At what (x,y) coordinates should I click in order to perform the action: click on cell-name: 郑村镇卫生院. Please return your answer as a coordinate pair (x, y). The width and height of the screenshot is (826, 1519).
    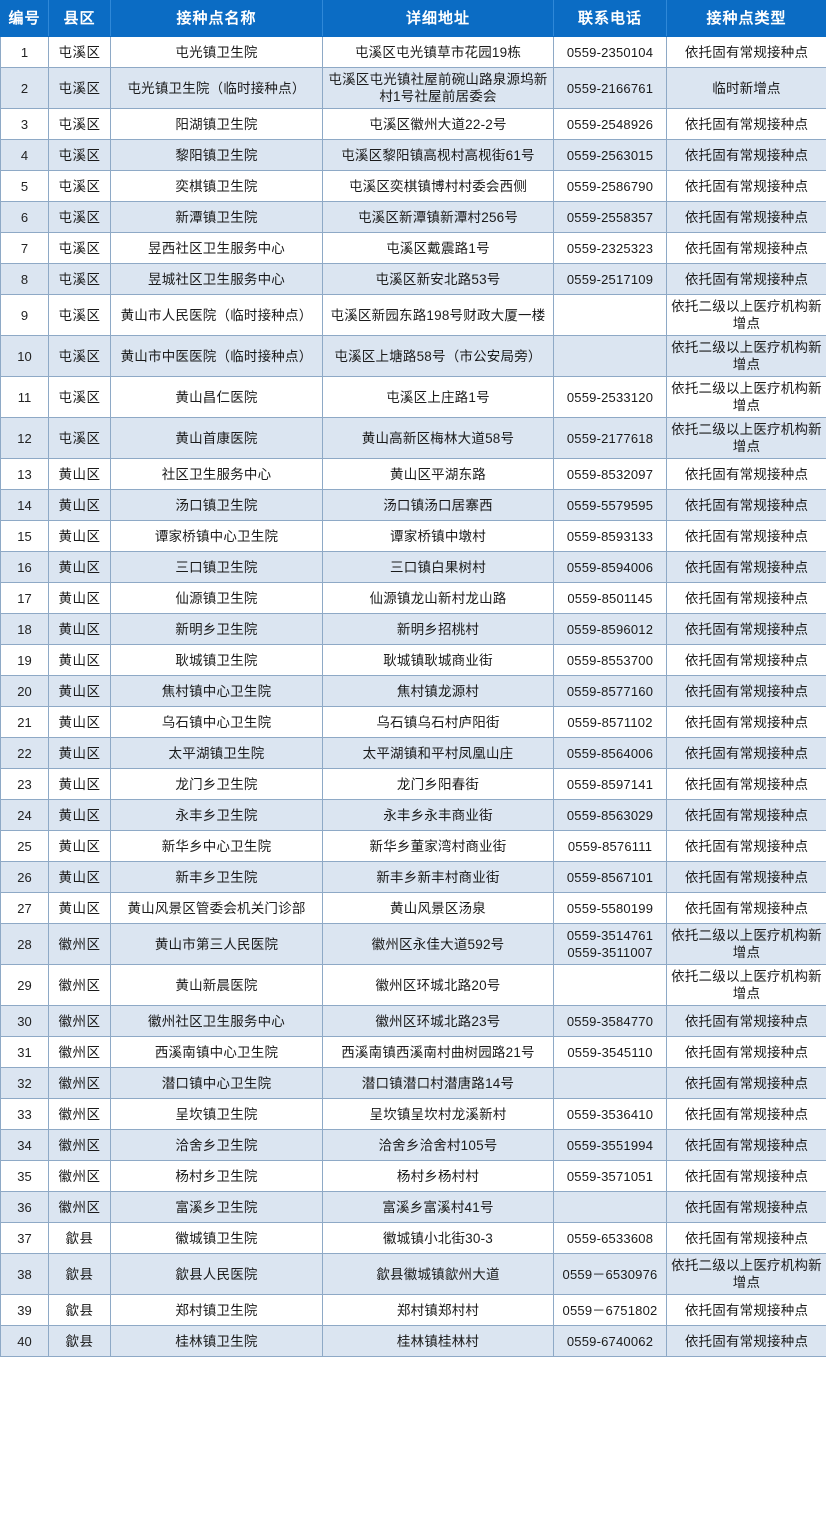
    Looking at the image, I should click on (216, 1310).